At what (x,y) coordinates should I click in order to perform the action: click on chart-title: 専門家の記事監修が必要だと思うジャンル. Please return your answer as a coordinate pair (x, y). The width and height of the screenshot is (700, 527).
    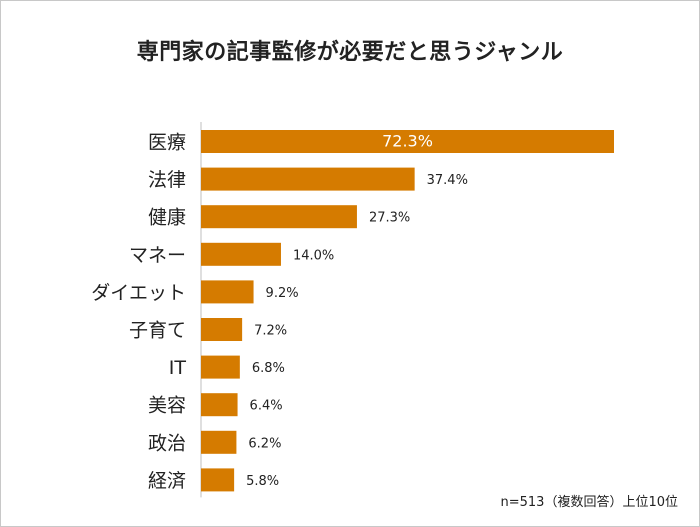
    Looking at the image, I should click on (350, 52).